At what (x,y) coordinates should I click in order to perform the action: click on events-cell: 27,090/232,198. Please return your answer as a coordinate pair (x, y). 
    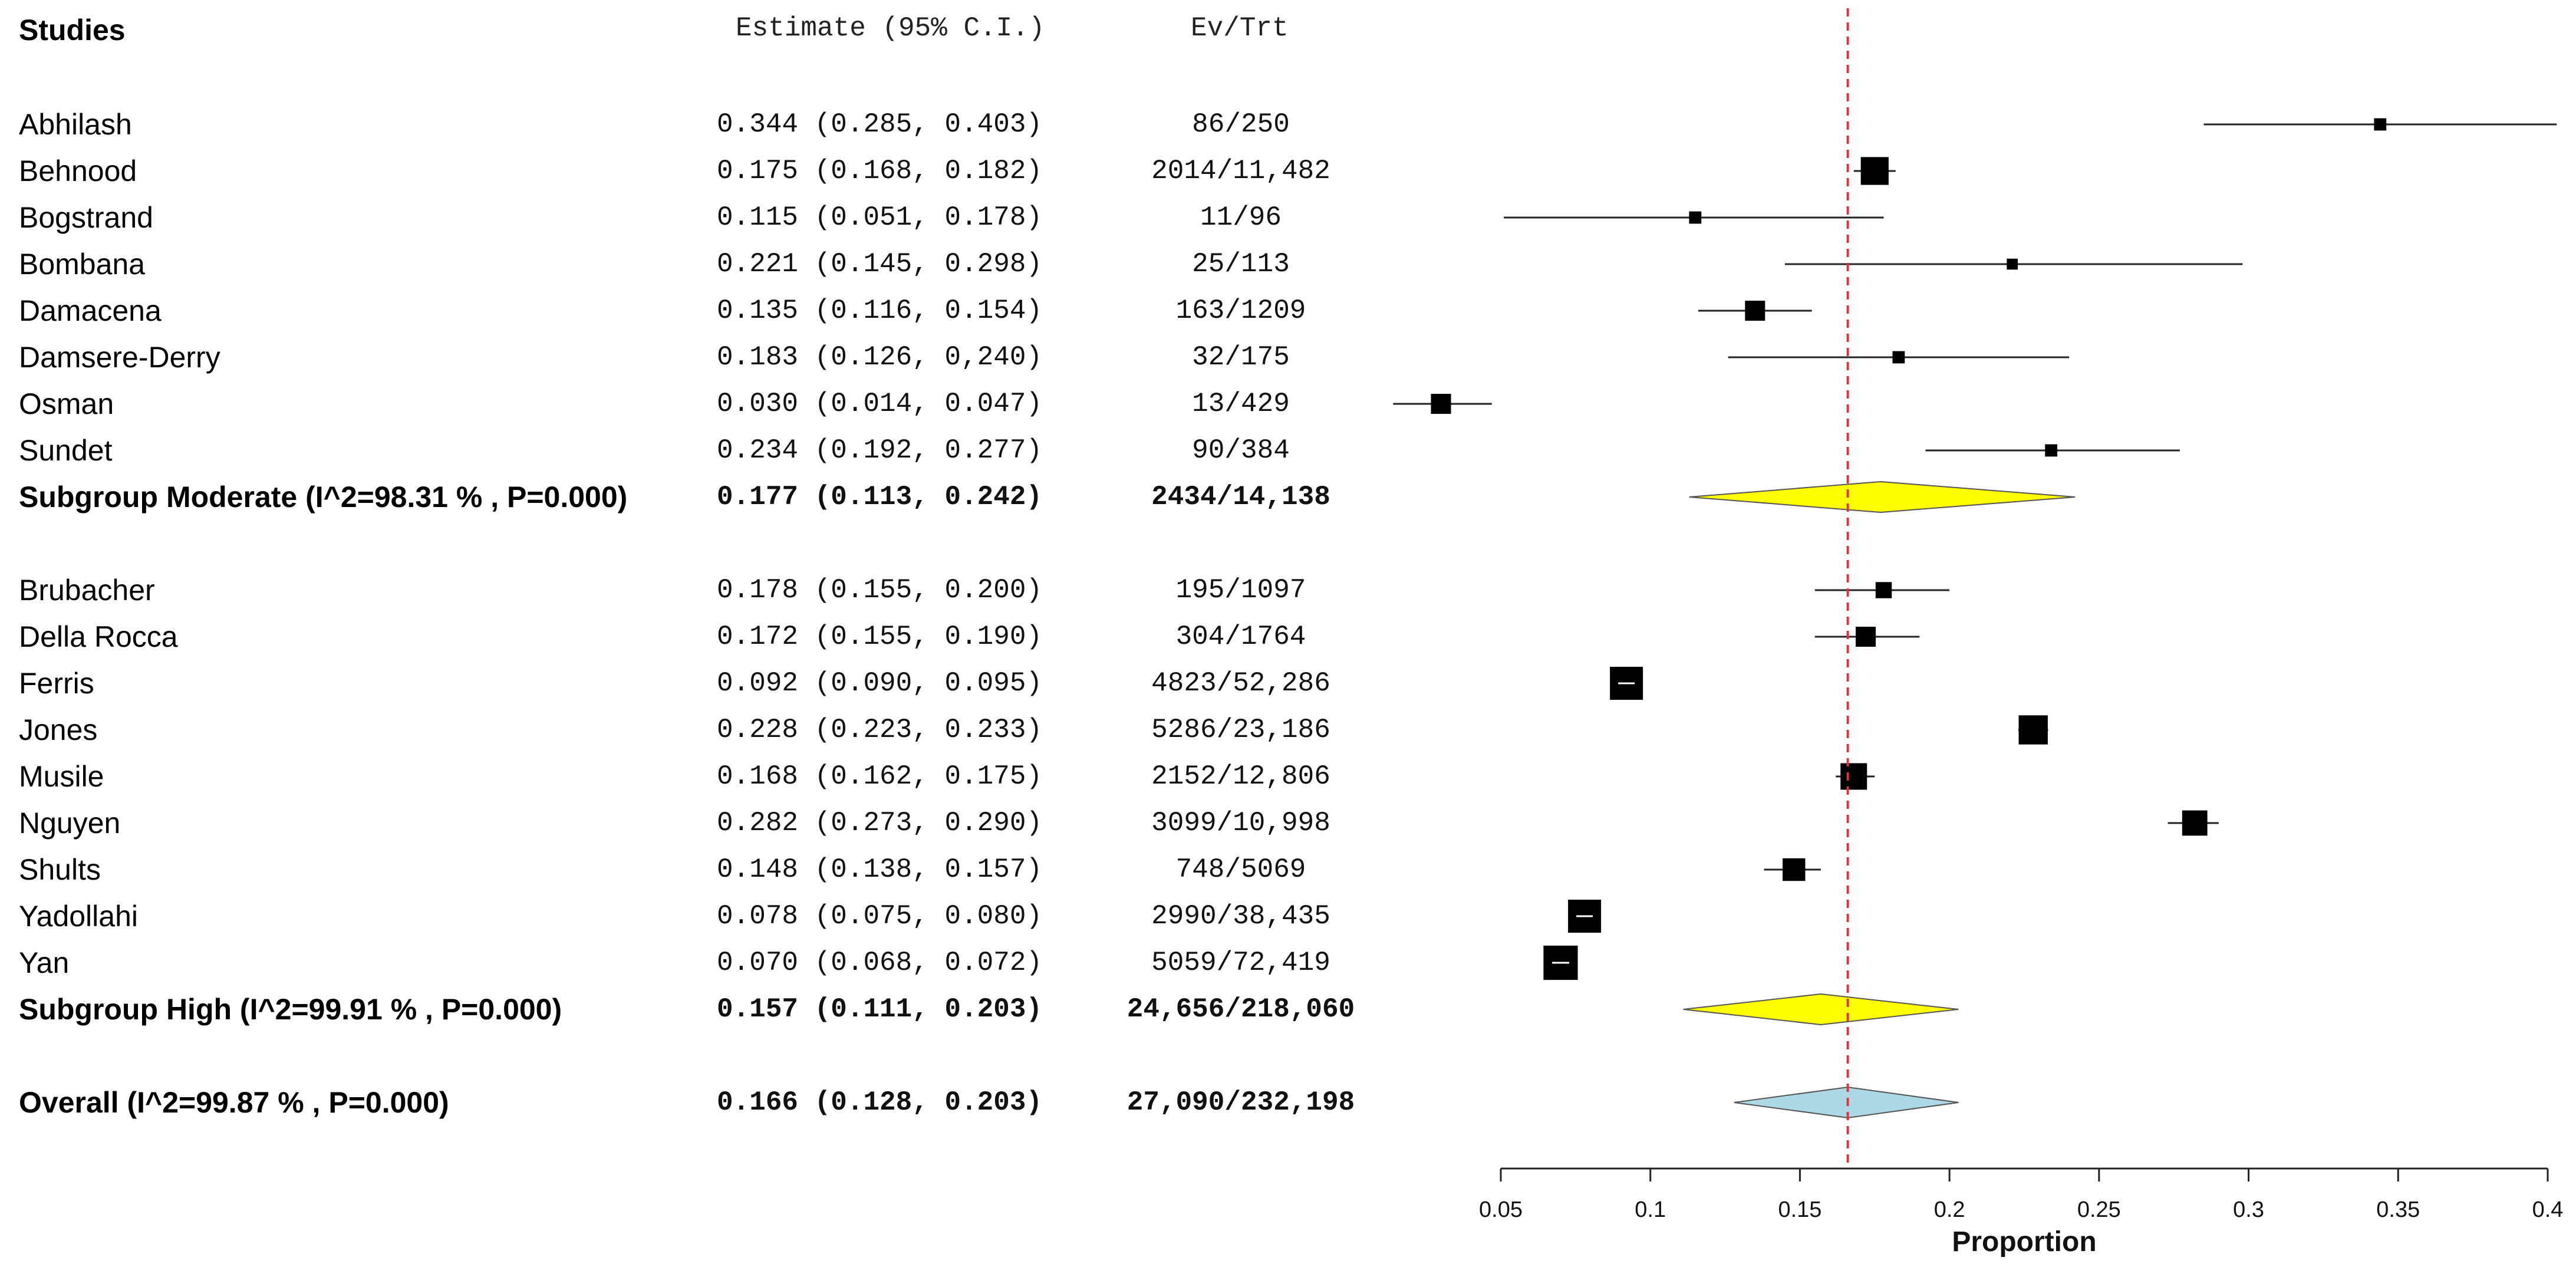
    Looking at the image, I should click on (1240, 1102).